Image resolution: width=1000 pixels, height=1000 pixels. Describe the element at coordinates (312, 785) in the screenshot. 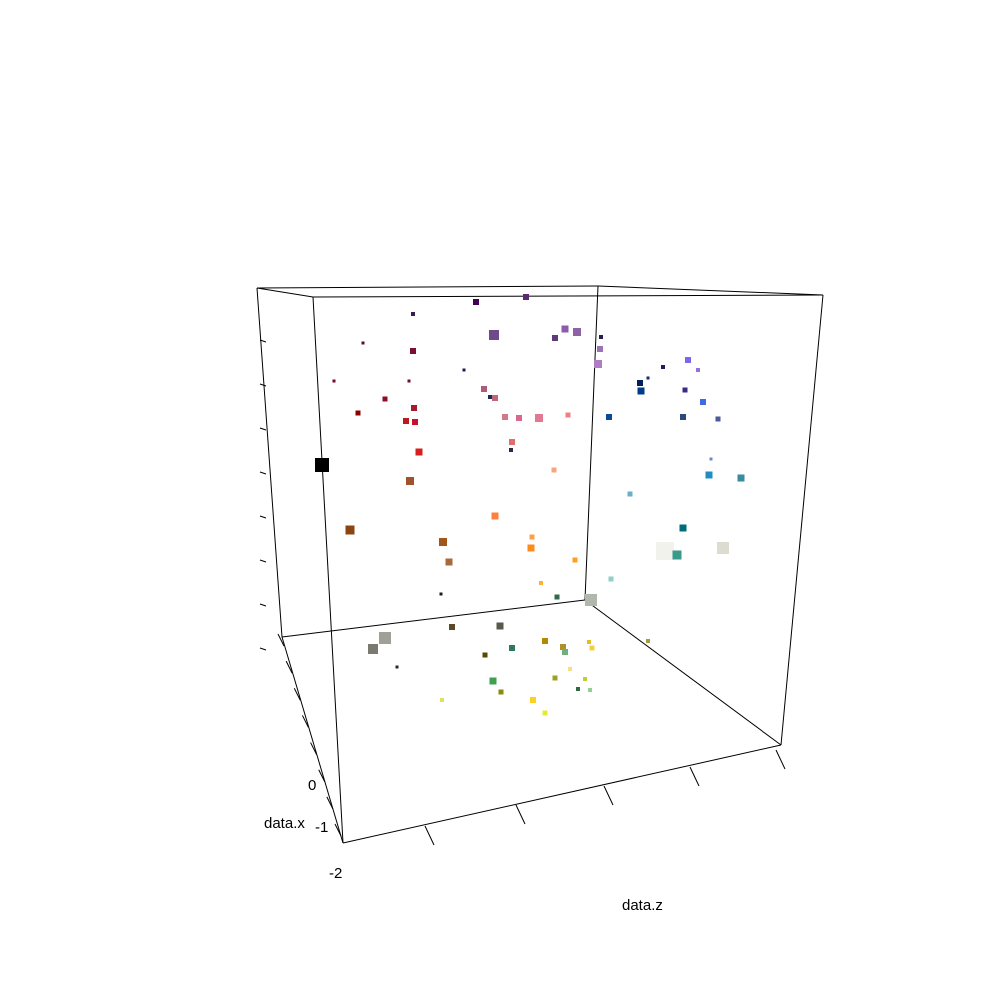

I see `x-tick-label: 0` at that location.